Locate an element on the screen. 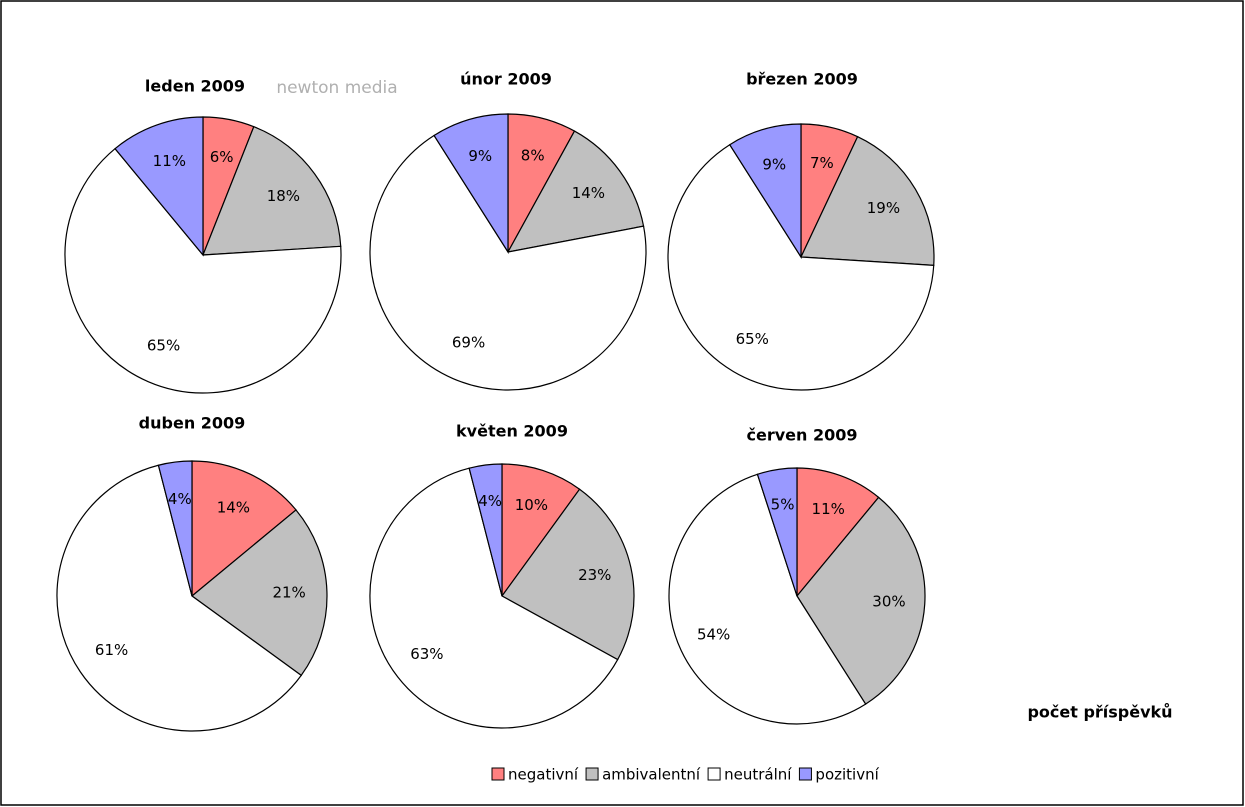 This screenshot has width=1245, height=807. data-label: 54% is located at coordinates (713, 635).